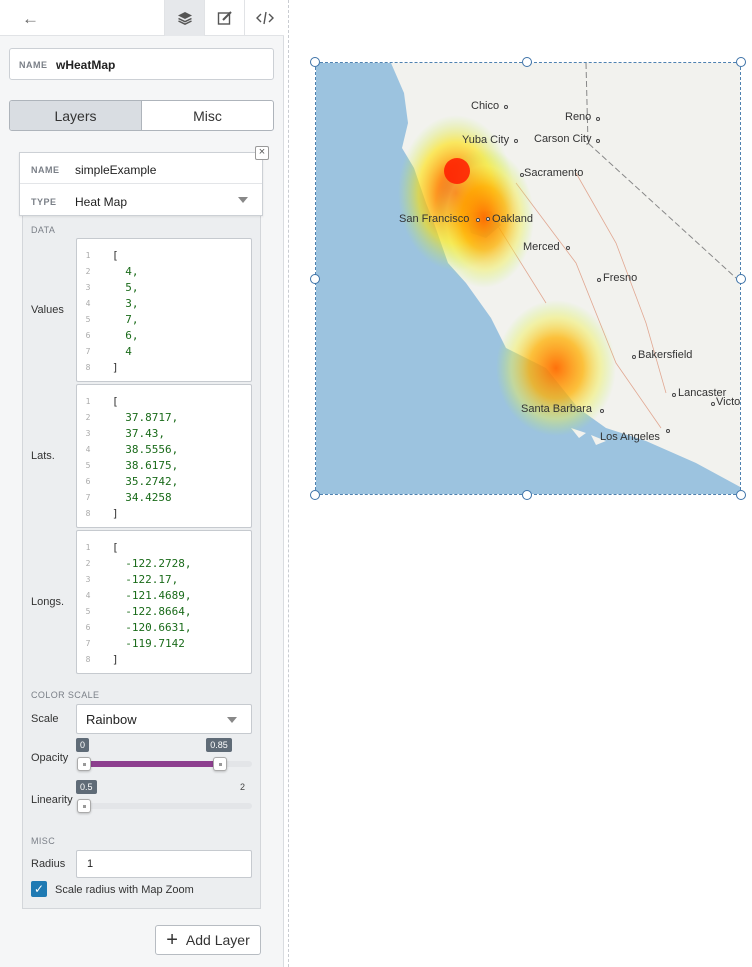  Describe the element at coordinates (124, 890) in the screenshot. I see `scale-radius-label: Scale radius with Map Zoom` at that location.